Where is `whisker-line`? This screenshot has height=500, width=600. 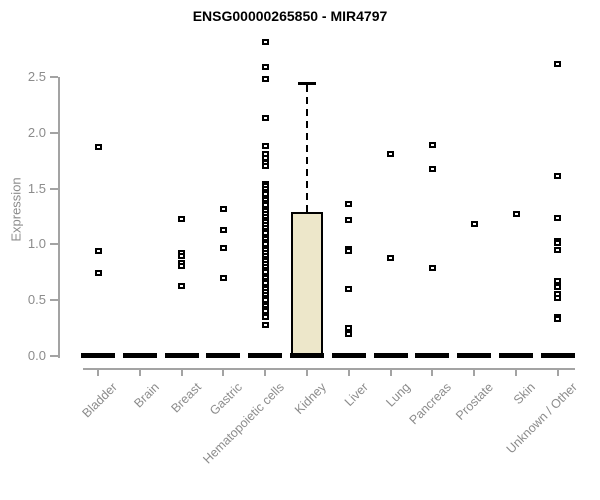
whisker-line is located at coordinates (307, 148).